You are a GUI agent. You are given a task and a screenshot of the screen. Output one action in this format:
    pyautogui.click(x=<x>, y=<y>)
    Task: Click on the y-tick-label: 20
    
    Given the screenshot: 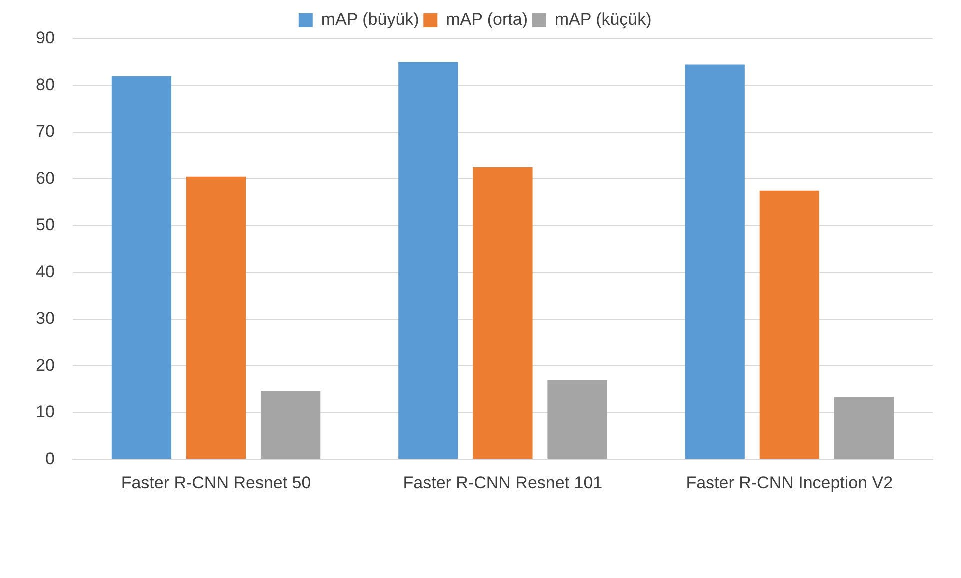 What is the action you would take?
    pyautogui.click(x=45, y=365)
    